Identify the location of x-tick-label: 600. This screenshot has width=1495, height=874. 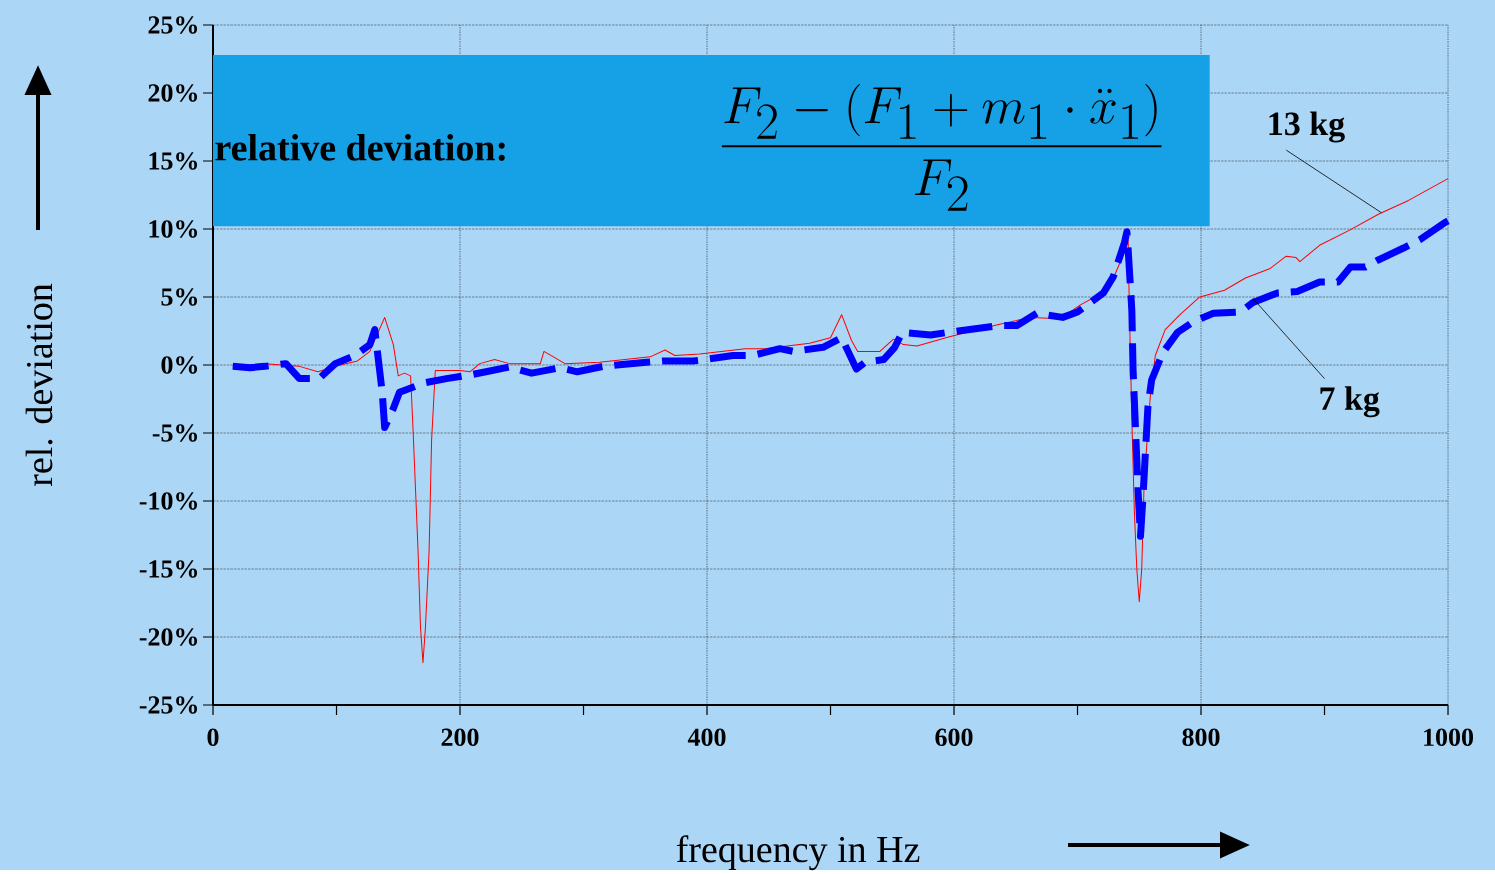
(954, 737).